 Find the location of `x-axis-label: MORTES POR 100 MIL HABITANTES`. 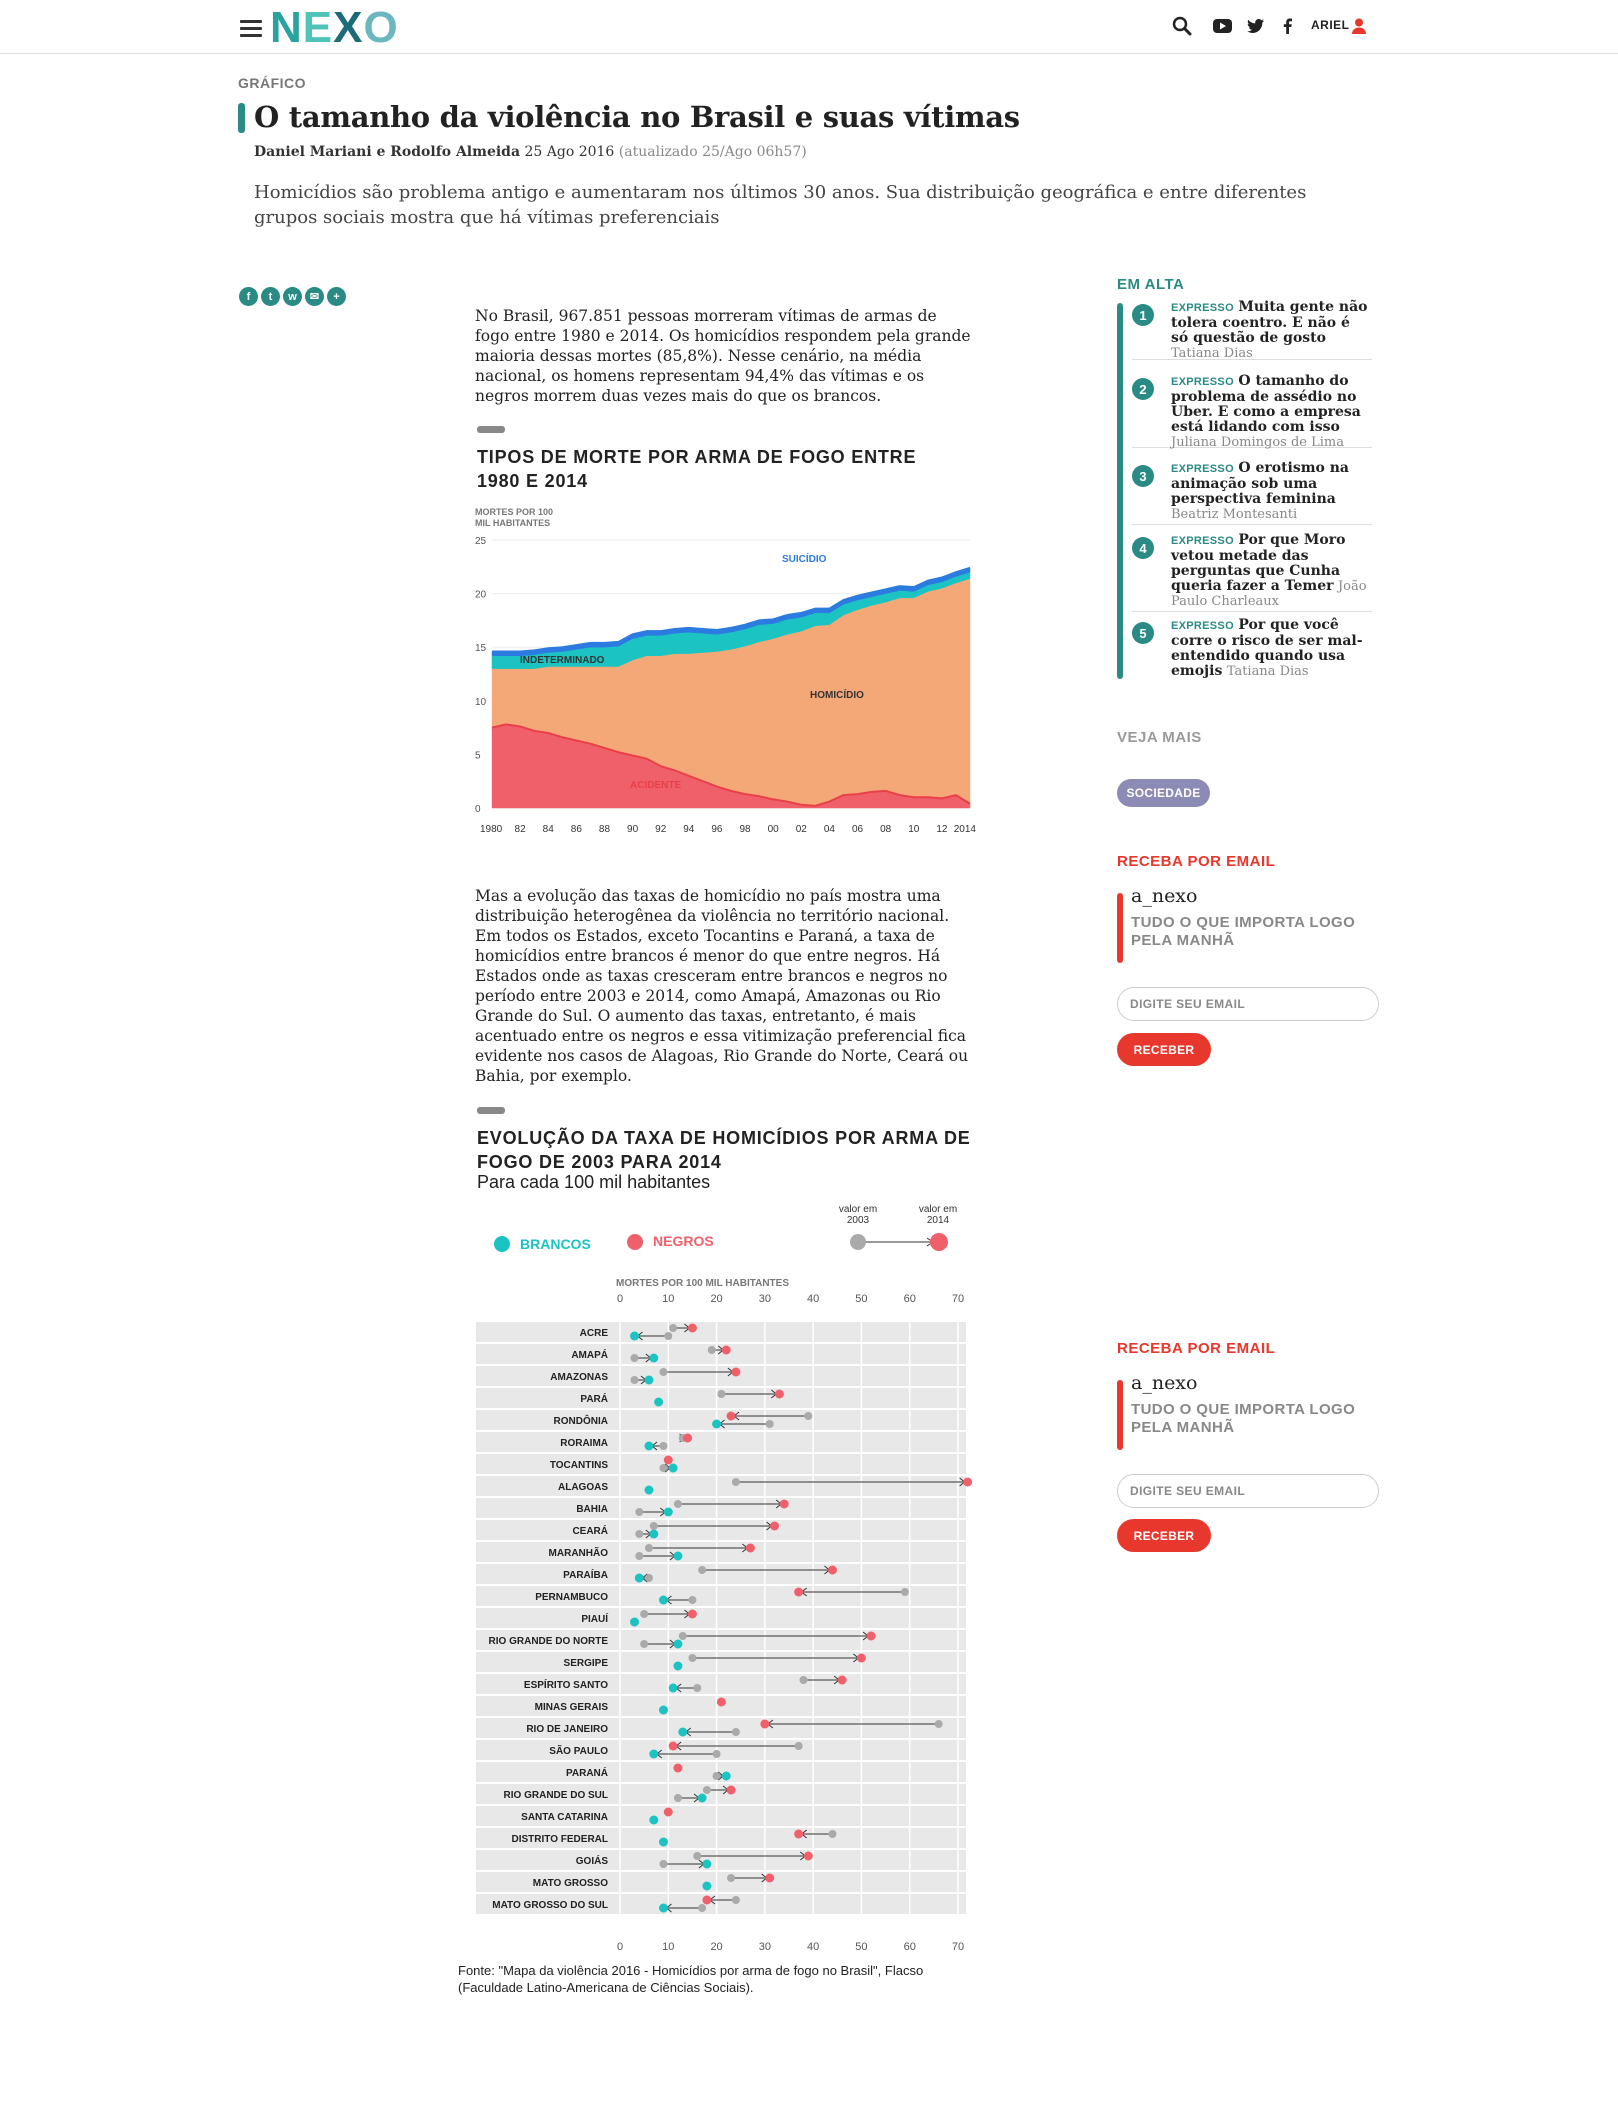

x-axis-label: MORTES POR 100 MIL HABITANTES is located at coordinates (702, 1283).